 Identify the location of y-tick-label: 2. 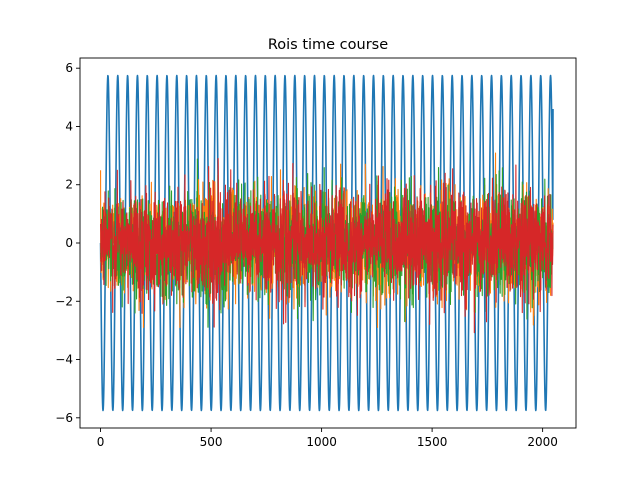
(69, 185).